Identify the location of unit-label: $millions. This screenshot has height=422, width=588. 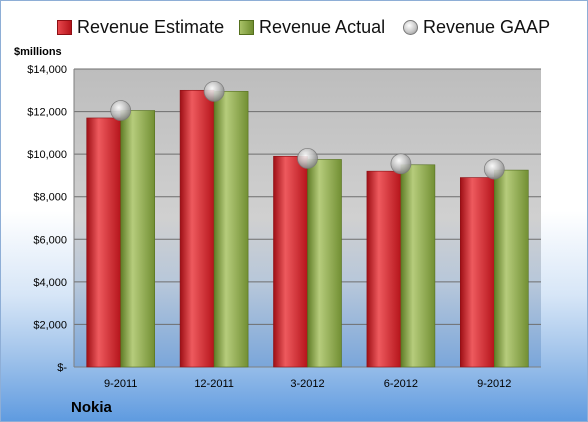
(38, 52).